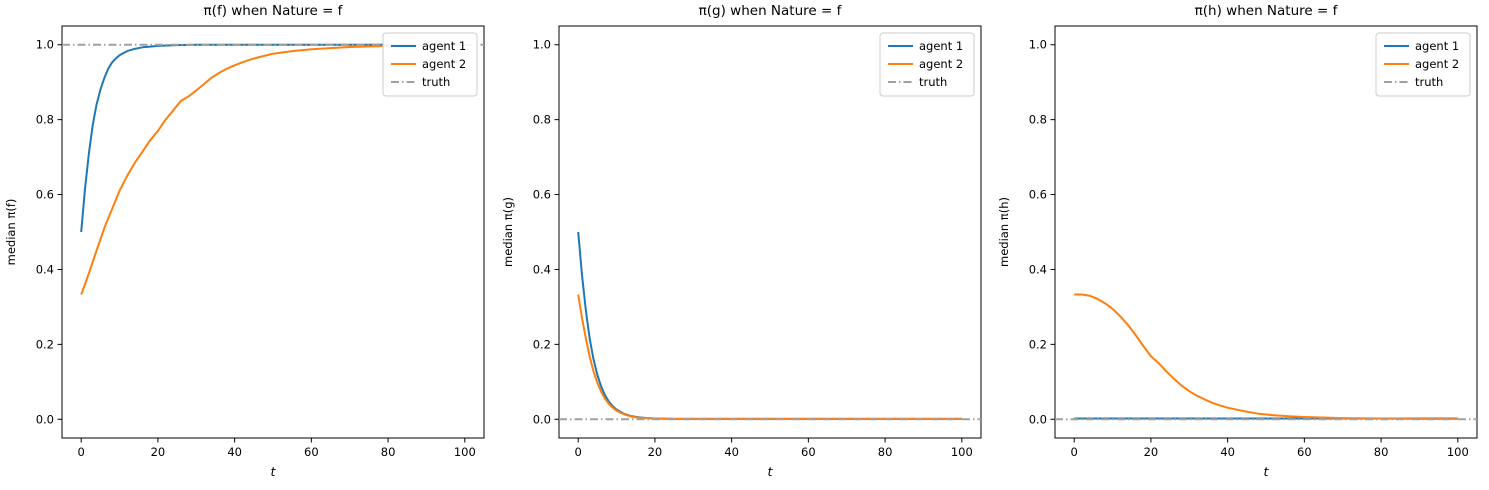 This screenshot has width=1489, height=490. Describe the element at coordinates (1267, 11) in the screenshot. I see `chart-title: π(h) when Nature = f` at that location.